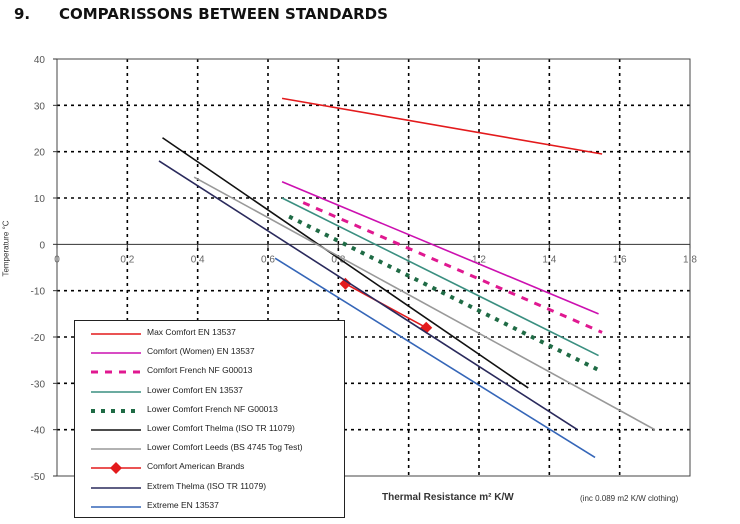 The height and width of the screenshot is (524, 740). I want to click on y-tick-label: -40, so click(38, 431).